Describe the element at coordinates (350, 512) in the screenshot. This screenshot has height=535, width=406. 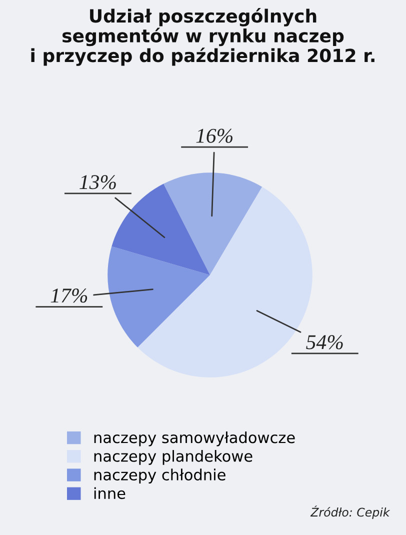
I see `text: Źródło: Cepik` at that location.